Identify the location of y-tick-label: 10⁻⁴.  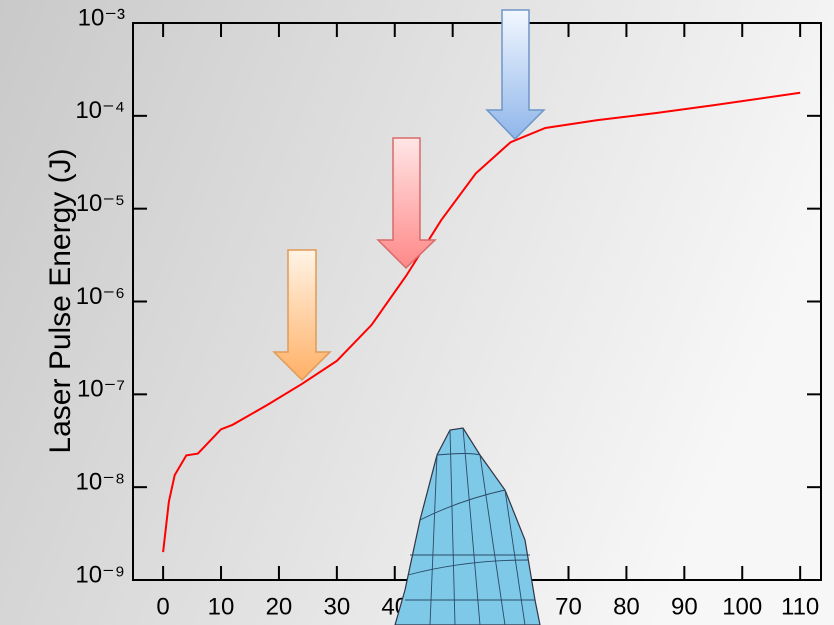
(100, 110).